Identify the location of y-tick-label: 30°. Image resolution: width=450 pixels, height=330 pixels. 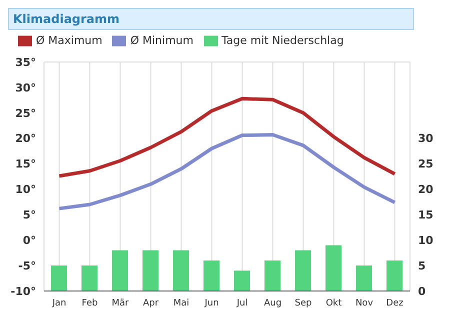
(25, 87).